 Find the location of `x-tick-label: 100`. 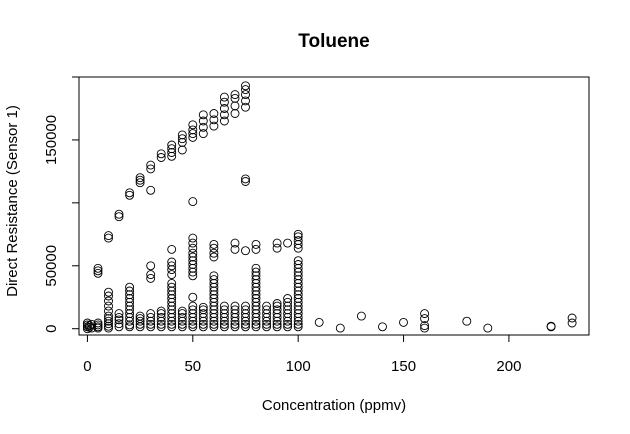

x-tick-label: 100 is located at coordinates (298, 366).